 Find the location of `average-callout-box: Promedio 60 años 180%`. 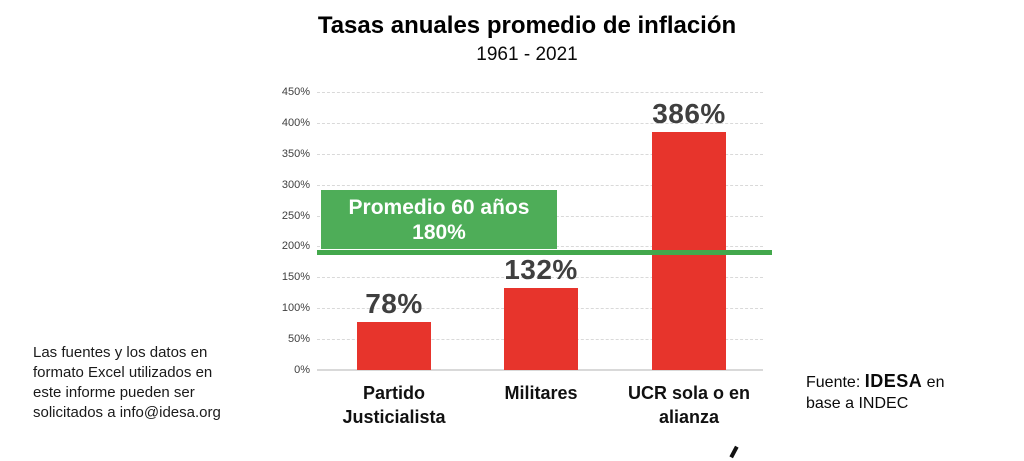

average-callout-box: Promedio 60 años 180% is located at coordinates (439, 219).